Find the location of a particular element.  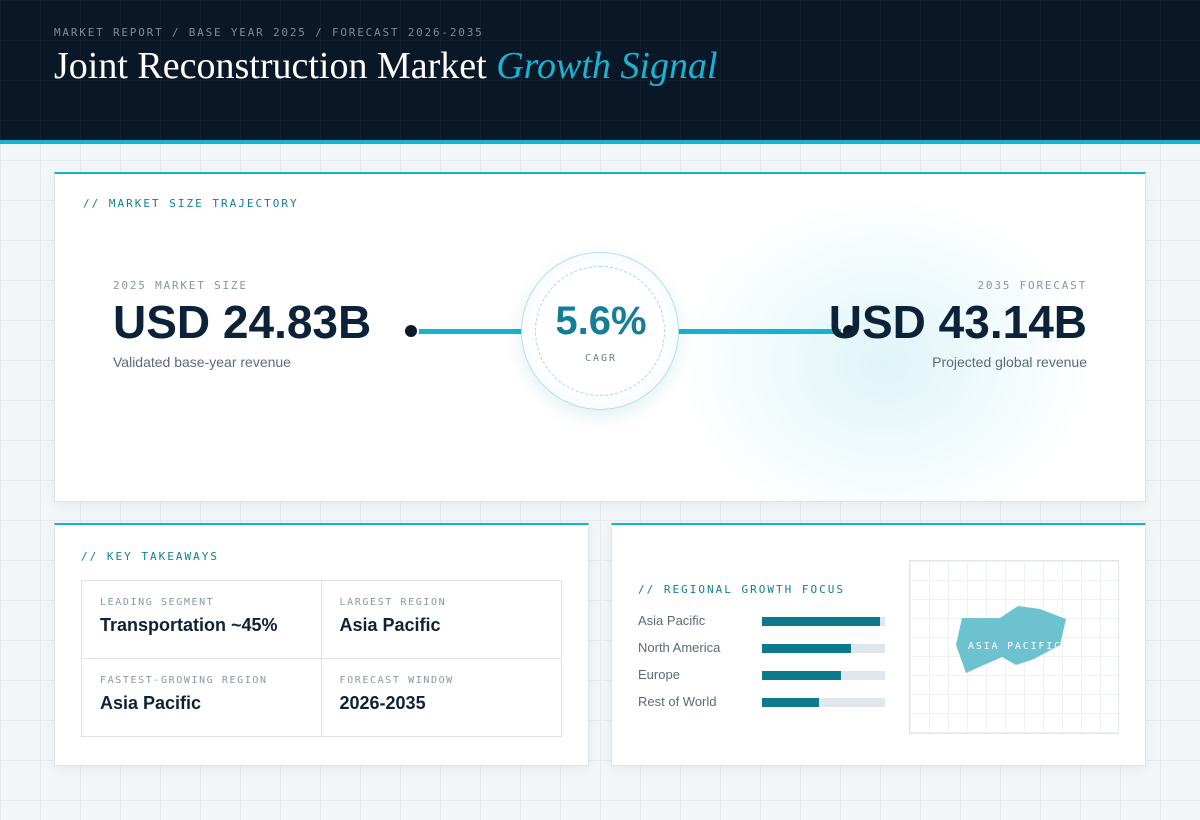

end-dot is located at coordinates (849, 331).